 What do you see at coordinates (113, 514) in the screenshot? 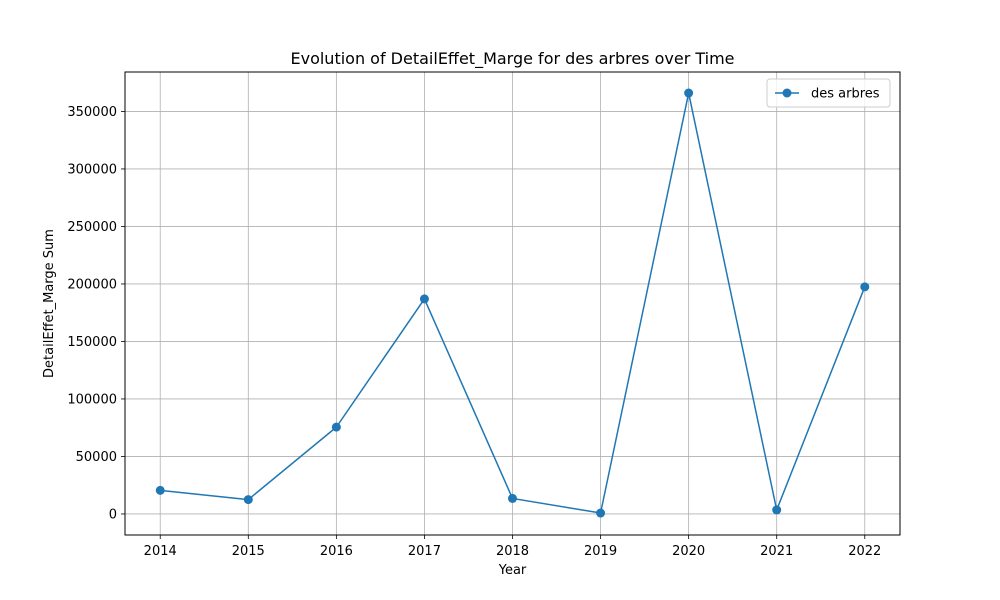
I see `y-tick-label: 0` at bounding box center [113, 514].